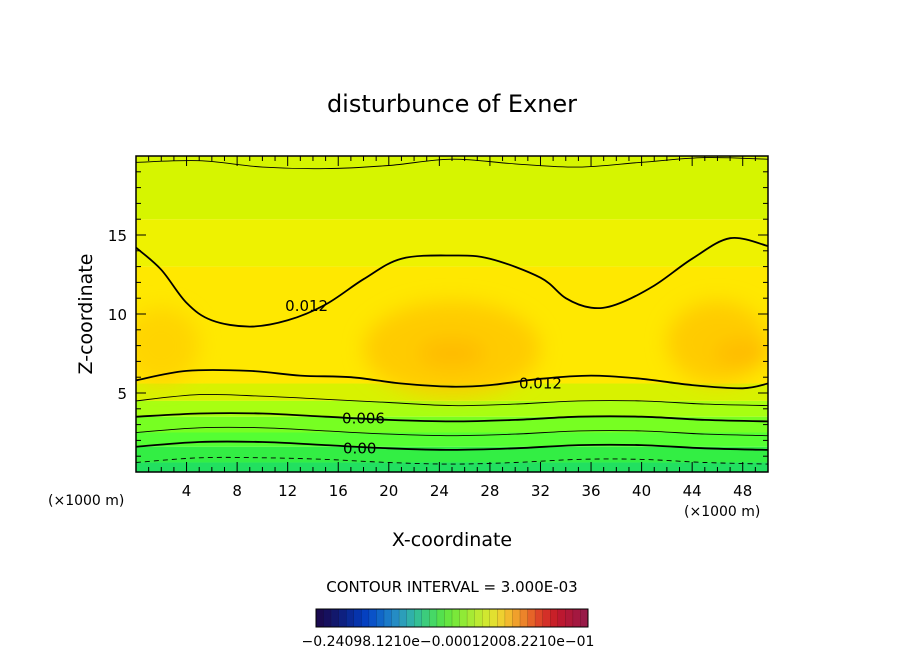 This screenshot has height=654, width=904. I want to click on x-unit-left: (×1000 m), so click(86, 501).